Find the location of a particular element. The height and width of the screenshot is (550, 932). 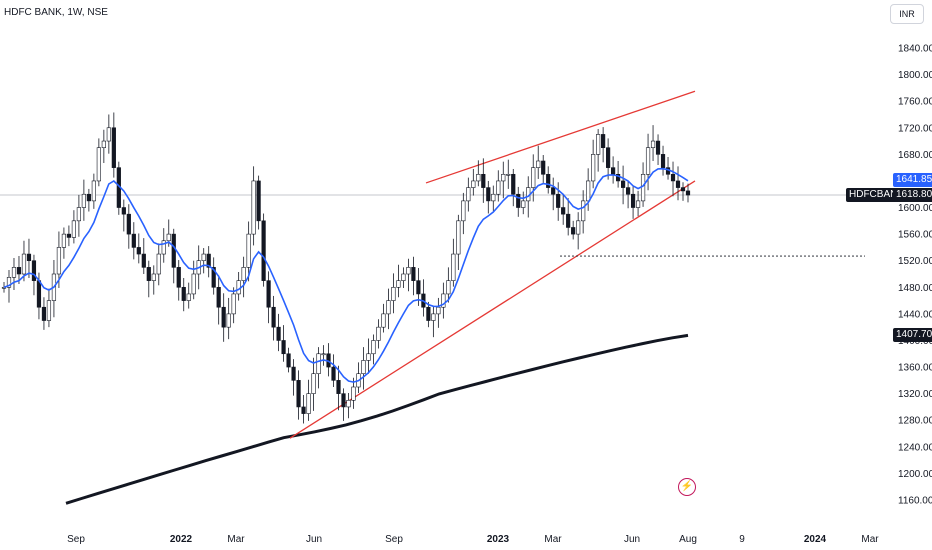

y-tick-label: 1480.00 is located at coordinates (915, 288).